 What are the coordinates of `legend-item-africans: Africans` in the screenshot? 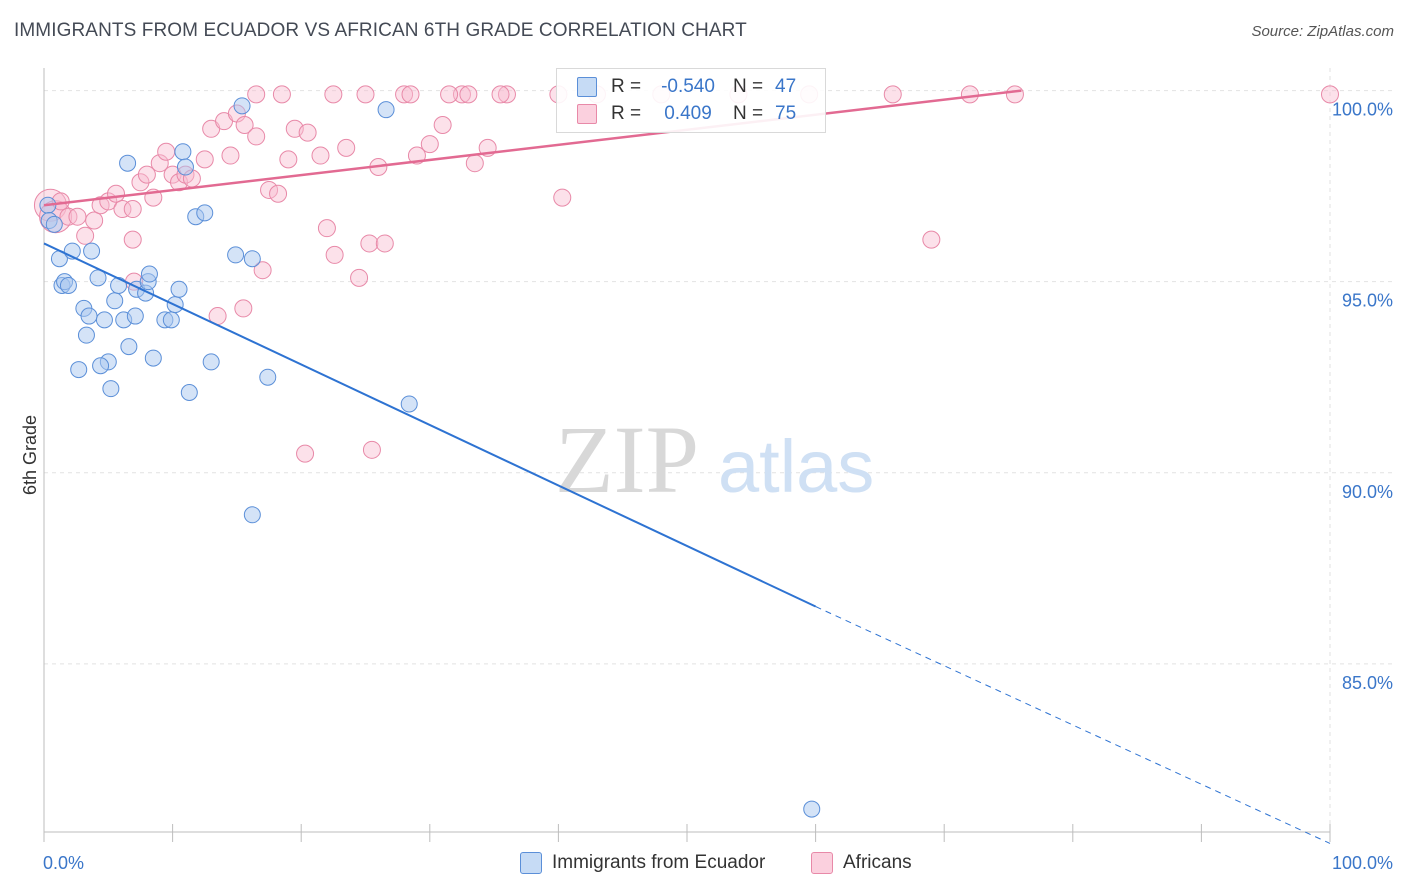 It's located at (861, 863).